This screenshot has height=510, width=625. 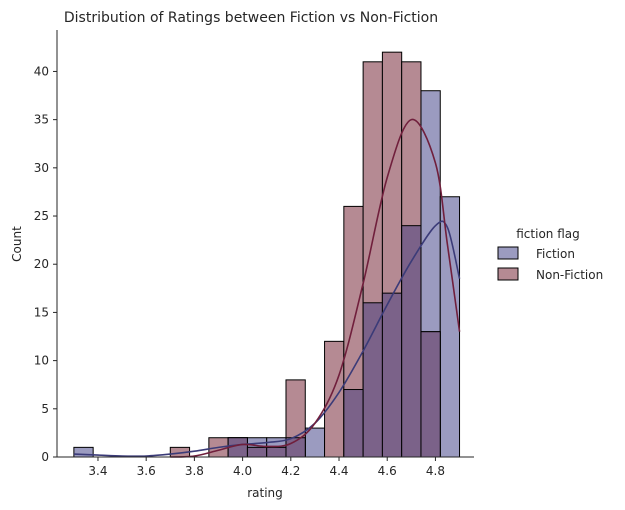 What do you see at coordinates (265, 493) in the screenshot?
I see `x-axis-label: rating` at bounding box center [265, 493].